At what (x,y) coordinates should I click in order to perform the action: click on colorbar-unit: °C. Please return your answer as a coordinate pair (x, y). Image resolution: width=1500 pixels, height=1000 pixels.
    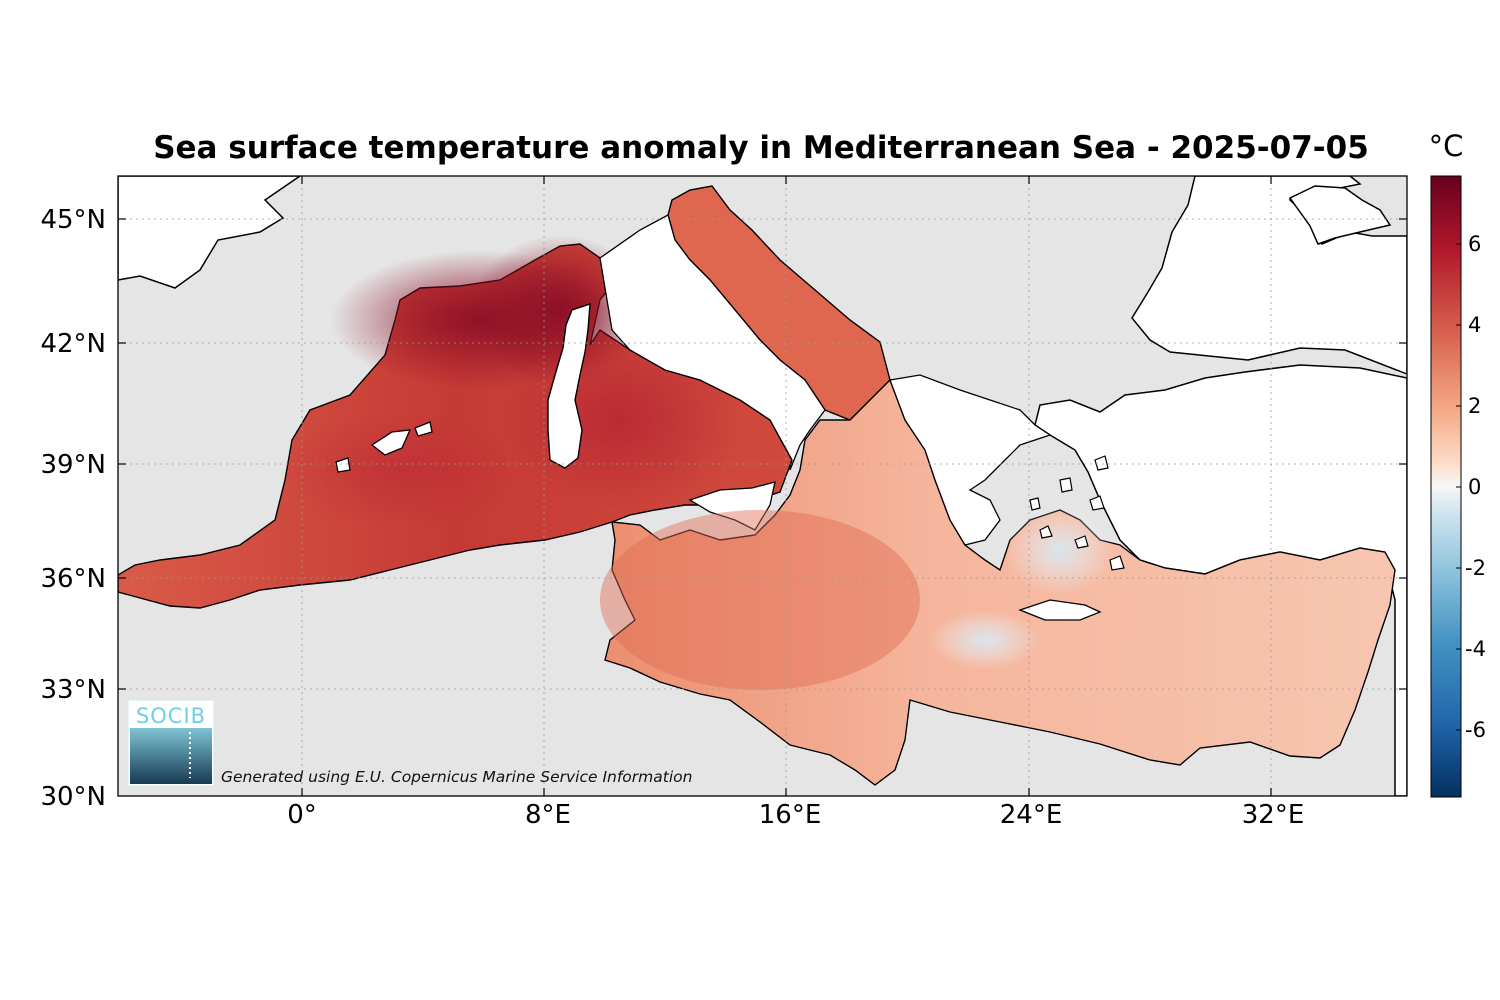
    Looking at the image, I should click on (1446, 146).